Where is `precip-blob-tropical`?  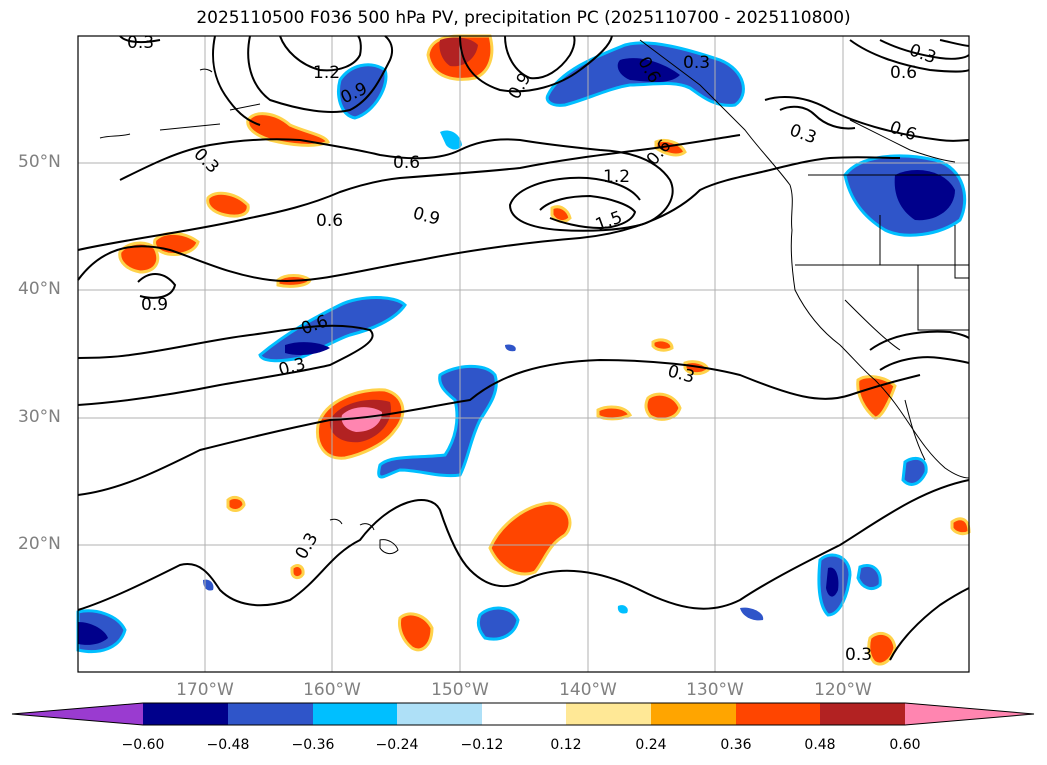 precip-blob-tropical is located at coordinates (530, 538).